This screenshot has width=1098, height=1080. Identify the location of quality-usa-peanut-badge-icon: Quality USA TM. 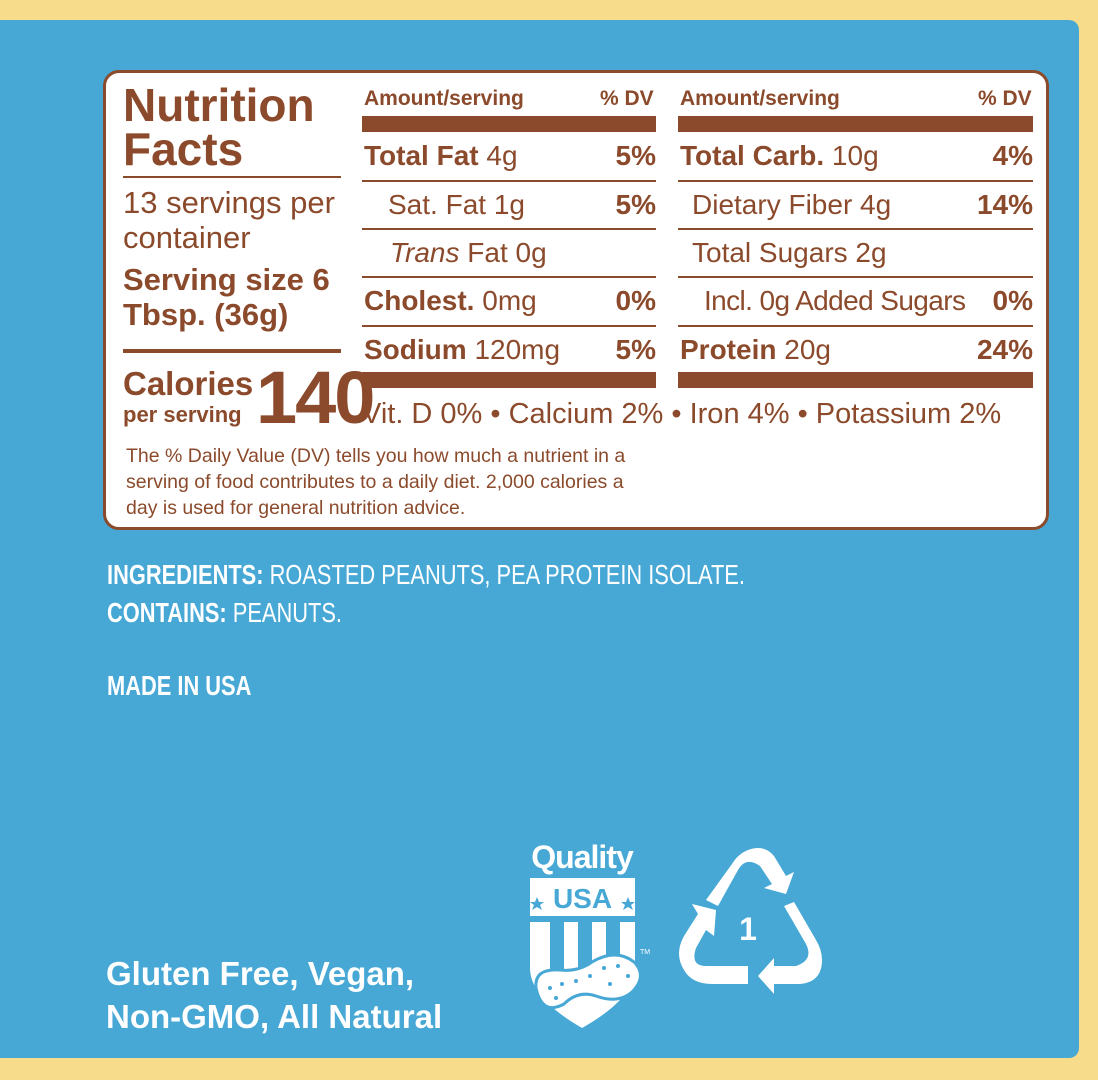
(590, 933).